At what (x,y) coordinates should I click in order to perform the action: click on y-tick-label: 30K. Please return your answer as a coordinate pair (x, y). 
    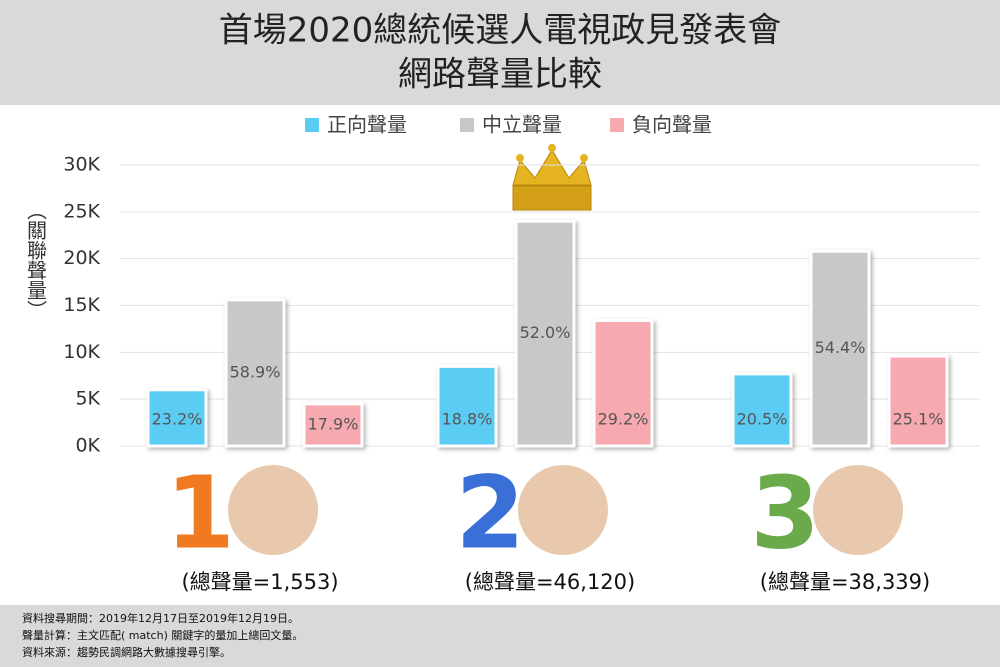
    Looking at the image, I should click on (81, 165).